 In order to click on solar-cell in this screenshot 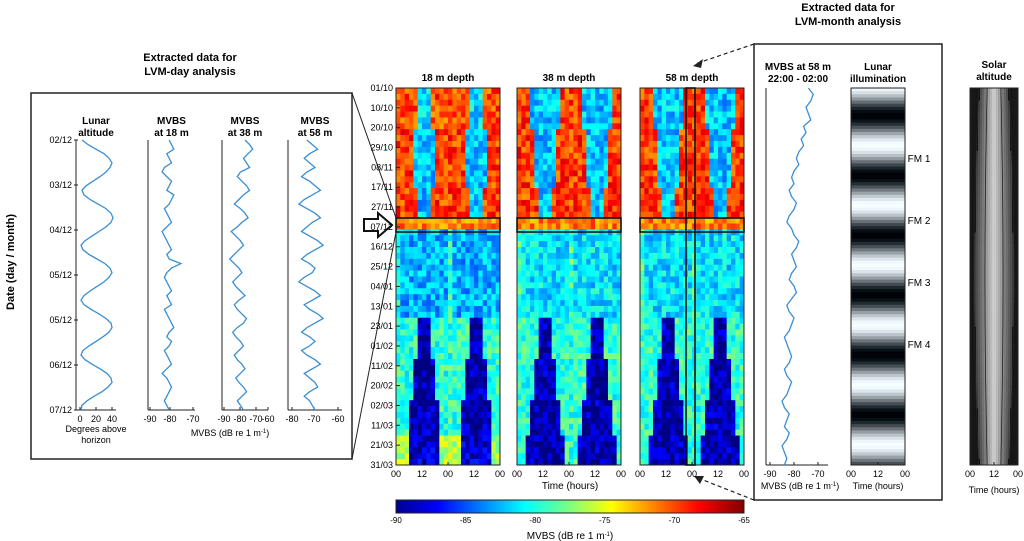, I will do `click(977, 91)`.